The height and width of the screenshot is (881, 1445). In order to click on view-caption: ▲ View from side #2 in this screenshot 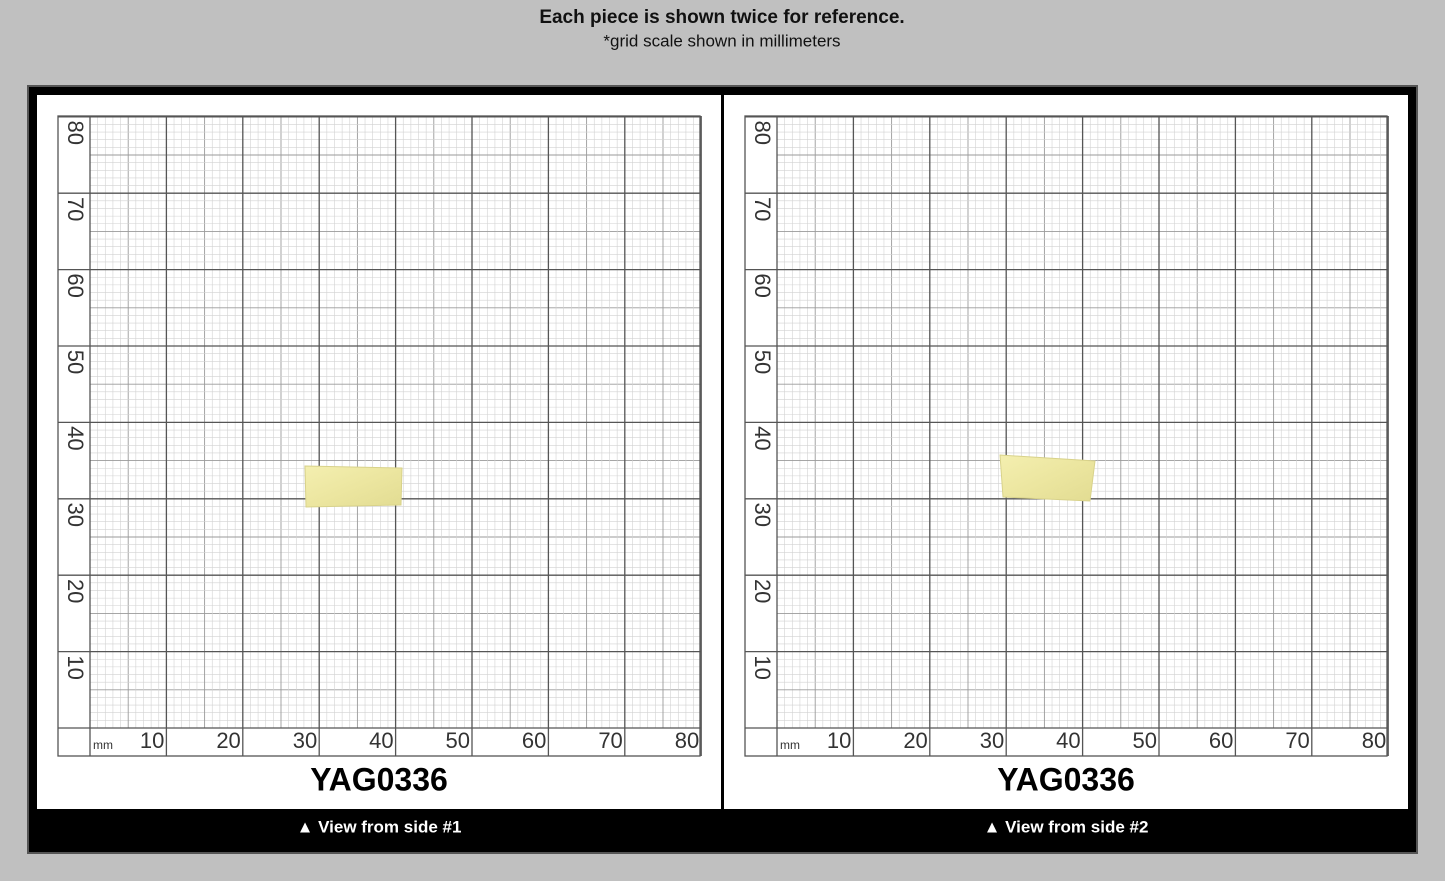, I will do `click(1066, 826)`.